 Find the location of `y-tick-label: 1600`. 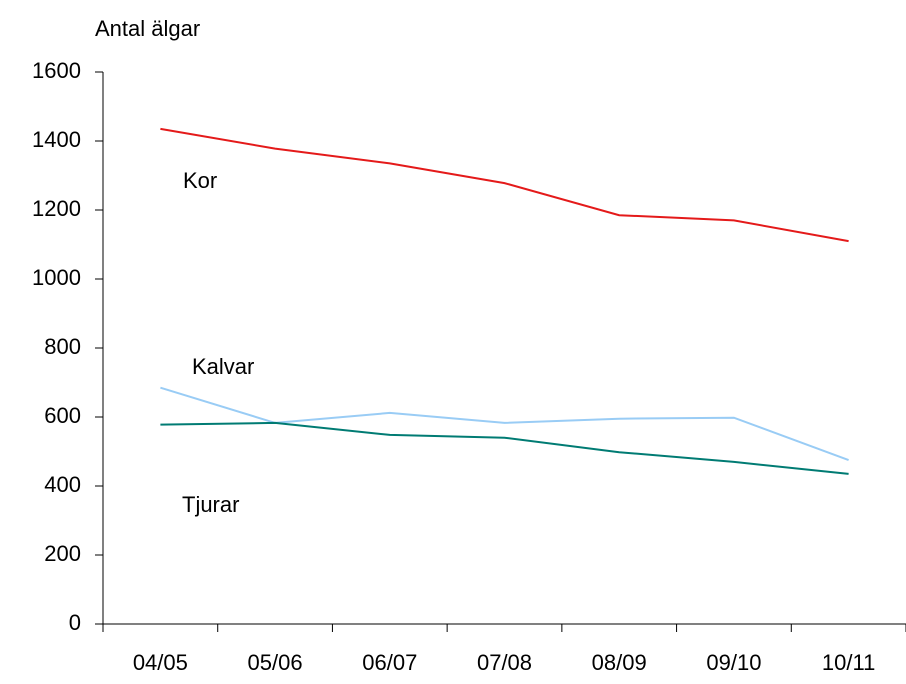

y-tick-label: 1600 is located at coordinates (56, 70).